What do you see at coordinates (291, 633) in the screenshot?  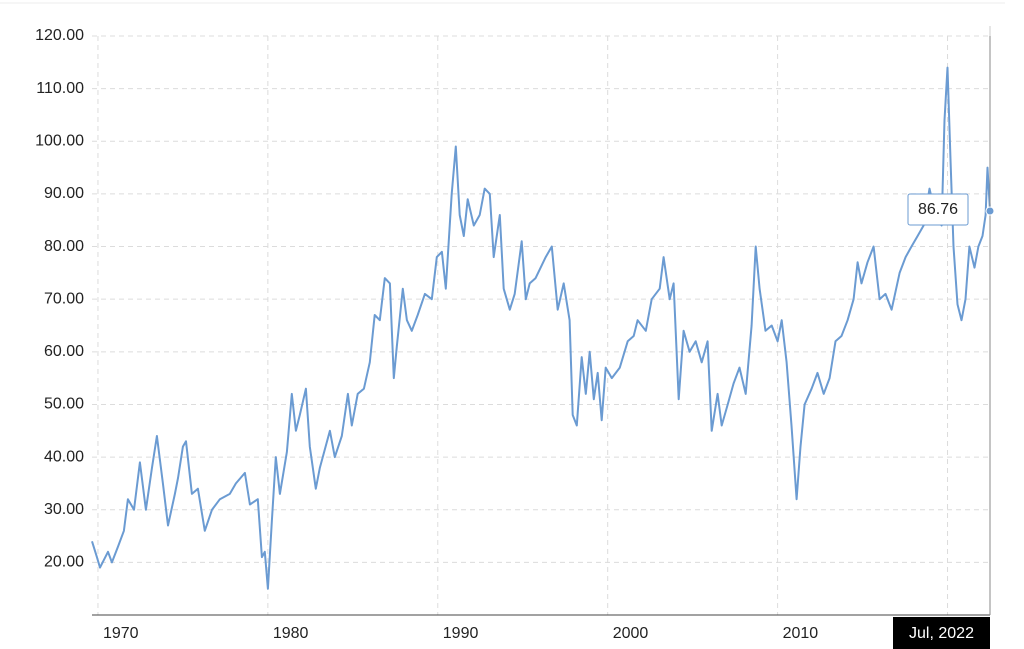 I see `x-tick-label: 1980` at bounding box center [291, 633].